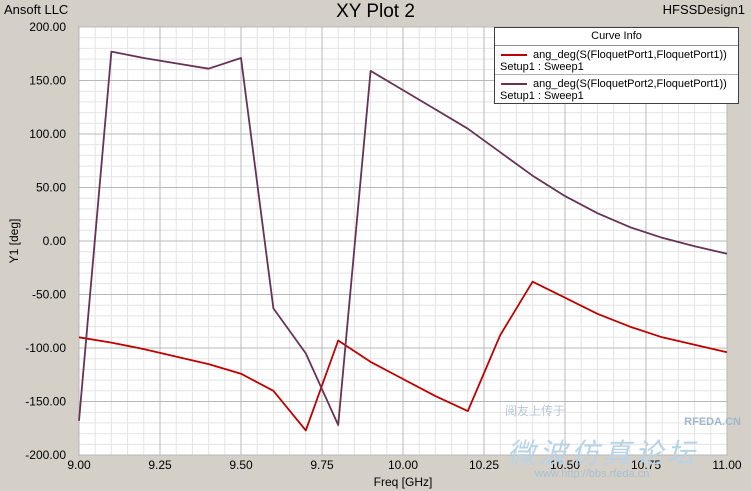 The height and width of the screenshot is (491, 751). Describe the element at coordinates (630, 84) in the screenshot. I see `legend-series-name: ang_deg(S(FloquetPort2,FloquetPort1))` at that location.